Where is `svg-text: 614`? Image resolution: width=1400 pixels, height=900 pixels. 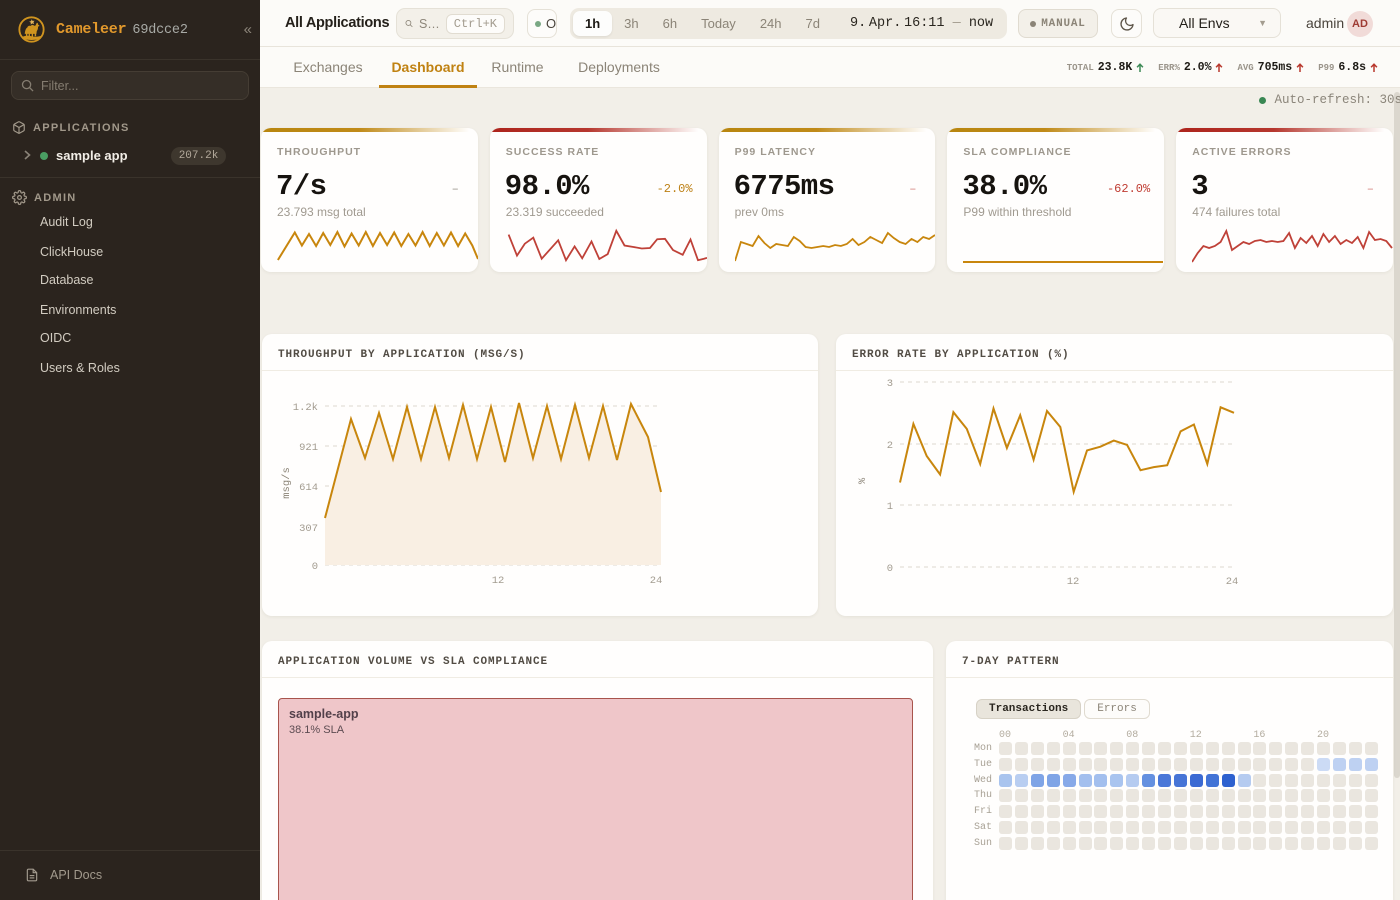
svg-text: 614 is located at coordinates (308, 488).